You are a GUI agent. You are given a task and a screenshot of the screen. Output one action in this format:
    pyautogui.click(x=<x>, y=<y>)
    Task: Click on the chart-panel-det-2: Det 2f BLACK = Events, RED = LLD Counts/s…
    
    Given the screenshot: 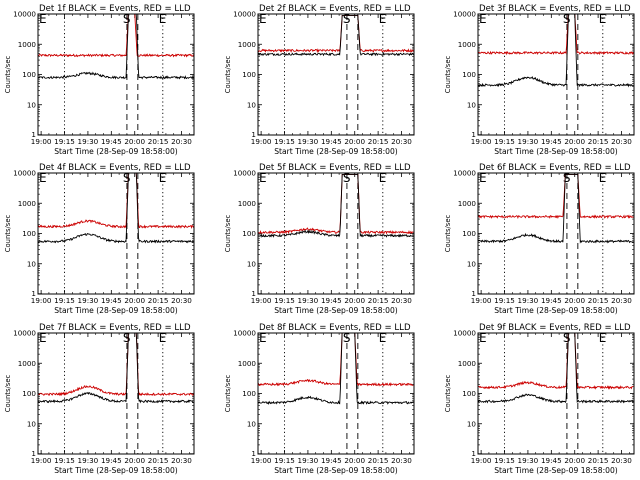 What is the action you would take?
    pyautogui.click(x=319, y=80)
    